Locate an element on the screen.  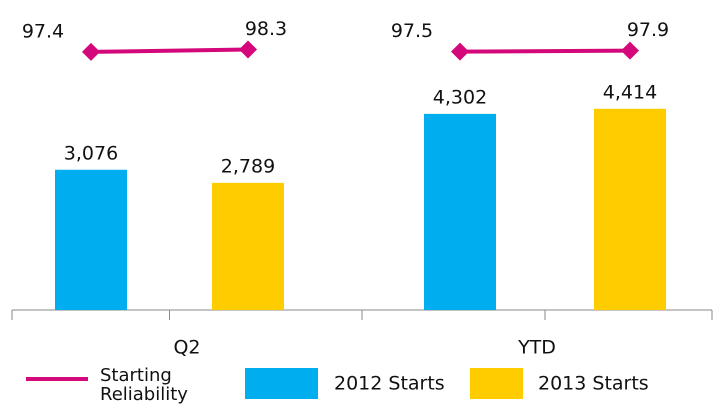
data-label: 4,414 is located at coordinates (630, 92).